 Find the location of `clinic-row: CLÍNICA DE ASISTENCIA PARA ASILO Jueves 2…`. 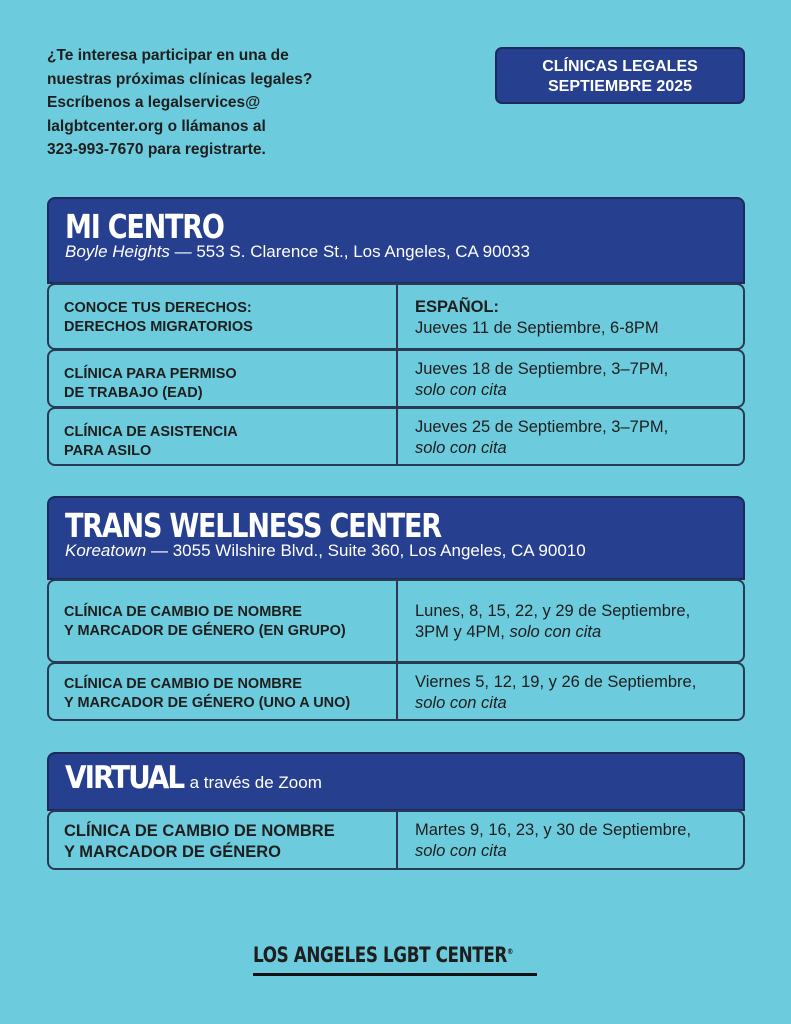

clinic-row: CLÍNICA DE ASISTENCIA PARA ASILO Jueves 2… is located at coordinates (396, 436).